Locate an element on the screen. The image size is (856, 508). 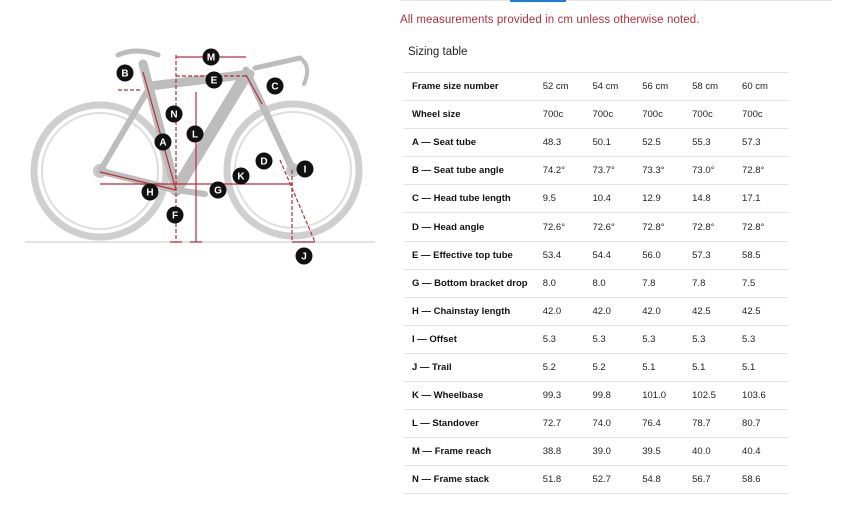
table-row: J — Trail 5.2 5.2 5.1 5.1 5.1 is located at coordinates (596, 367).